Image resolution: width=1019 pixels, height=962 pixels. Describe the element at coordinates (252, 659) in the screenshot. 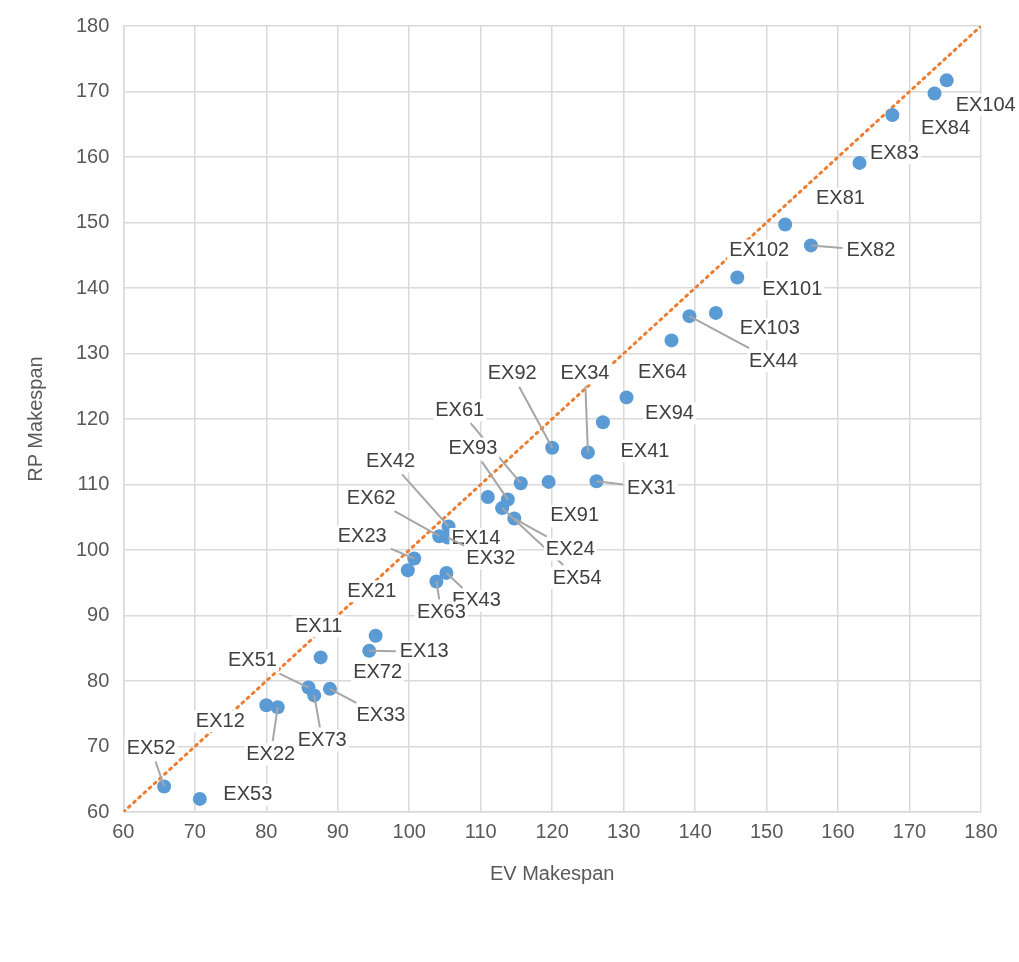

I see `data-label: EX51` at that location.